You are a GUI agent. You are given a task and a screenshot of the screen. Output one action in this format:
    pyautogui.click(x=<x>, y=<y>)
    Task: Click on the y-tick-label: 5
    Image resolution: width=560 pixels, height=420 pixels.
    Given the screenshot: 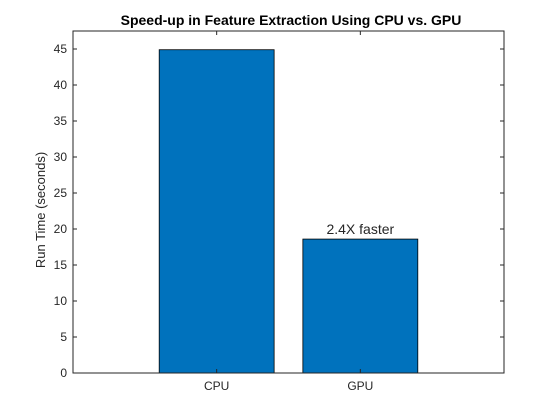 What is the action you would take?
    pyautogui.click(x=63, y=337)
    